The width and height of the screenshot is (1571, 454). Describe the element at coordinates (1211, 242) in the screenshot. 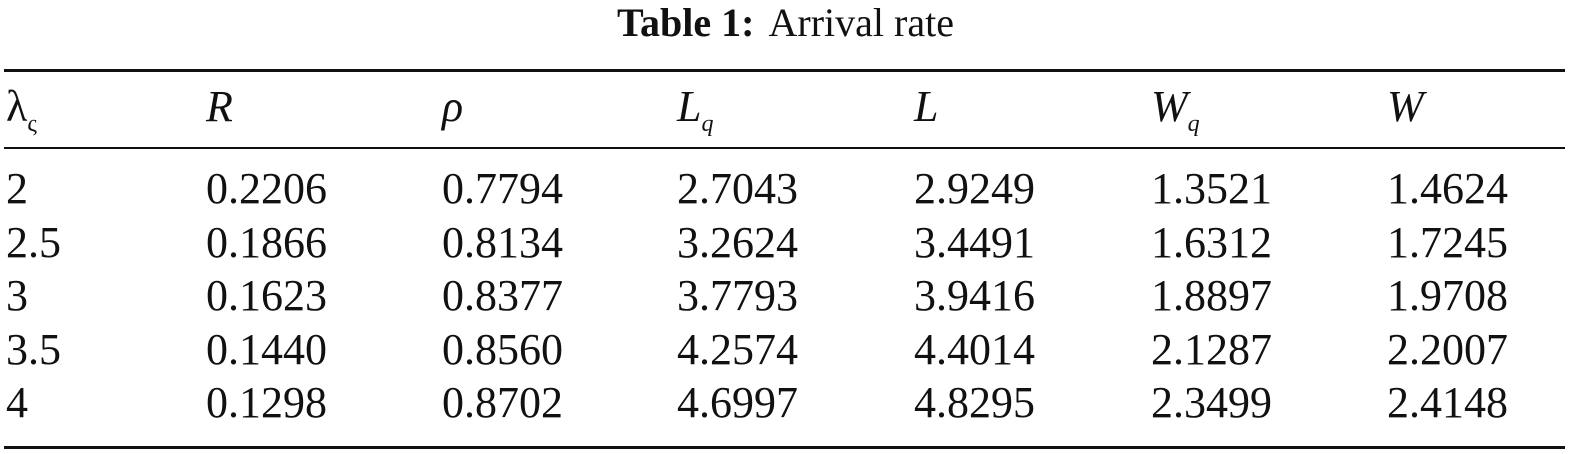

I see `table-cell: 1.6312` at that location.